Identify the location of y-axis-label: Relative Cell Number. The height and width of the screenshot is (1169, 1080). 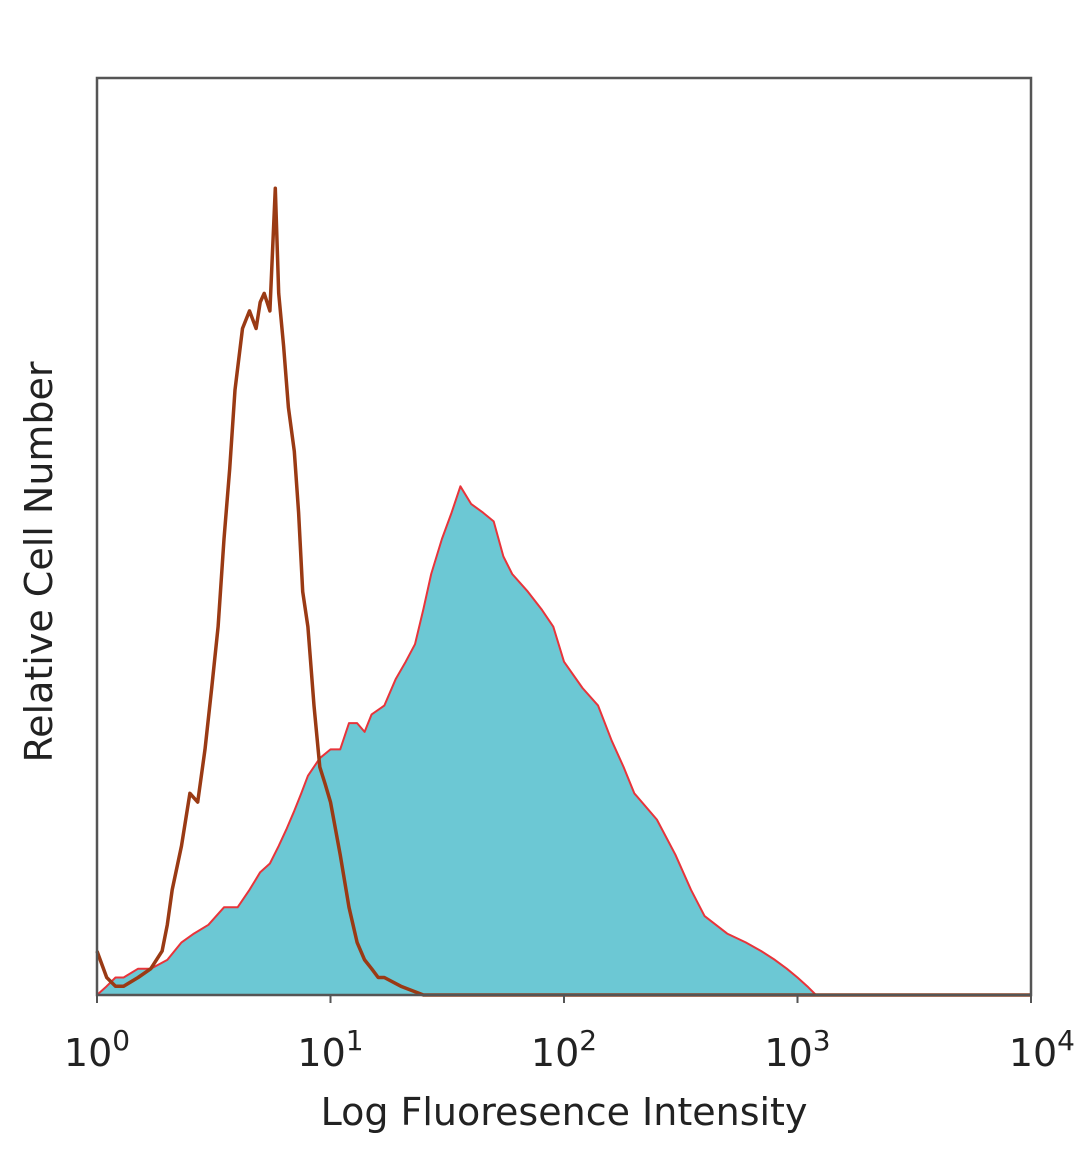
(39, 561).